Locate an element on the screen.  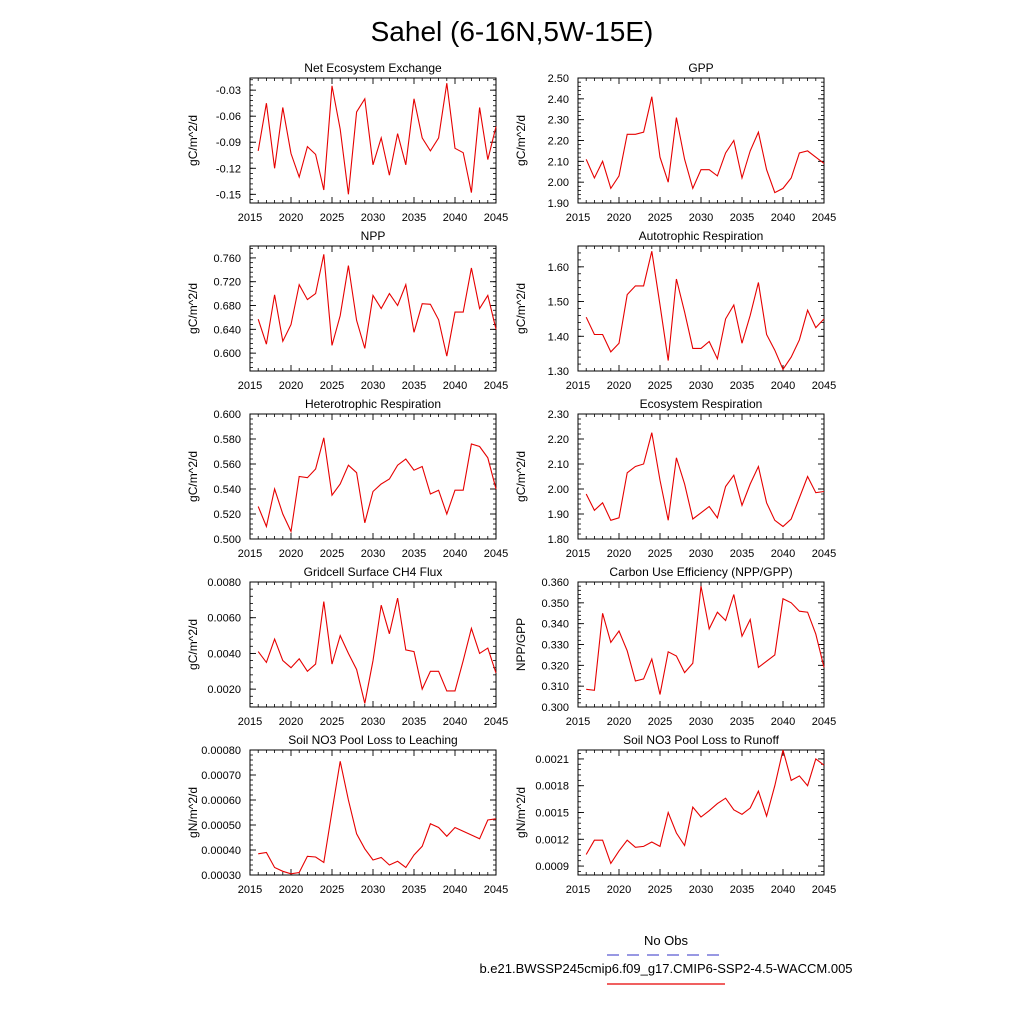
y-tick-label: 0.340 is located at coordinates (555, 625).